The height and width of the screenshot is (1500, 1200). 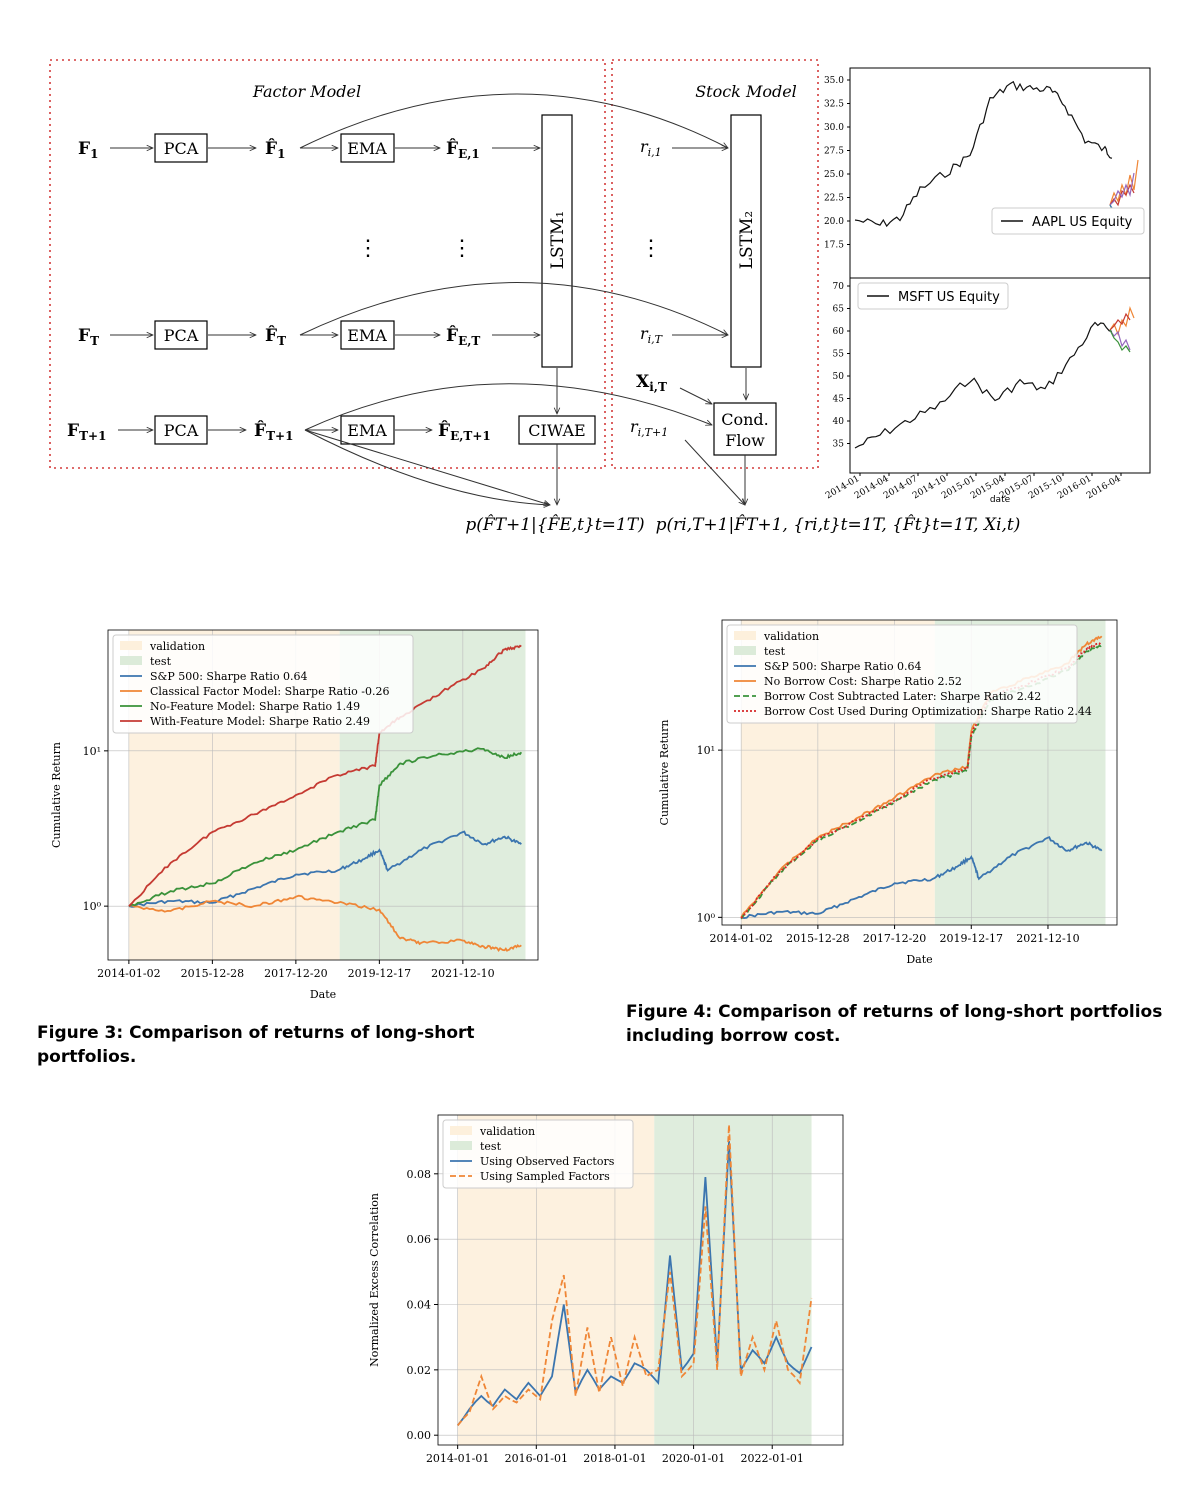 I want to click on x-tick-label: 2021-12-10, so click(x=1047, y=938).